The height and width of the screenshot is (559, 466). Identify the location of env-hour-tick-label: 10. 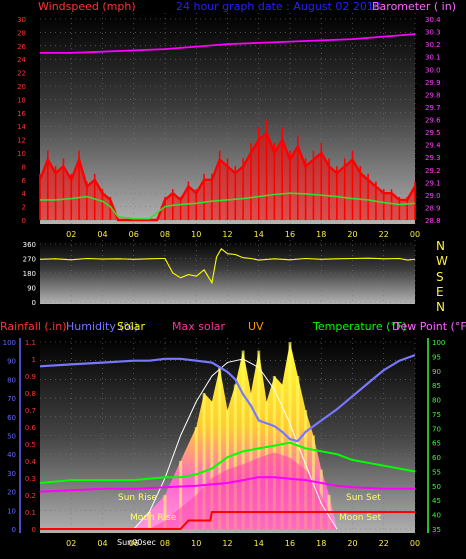
(196, 543).